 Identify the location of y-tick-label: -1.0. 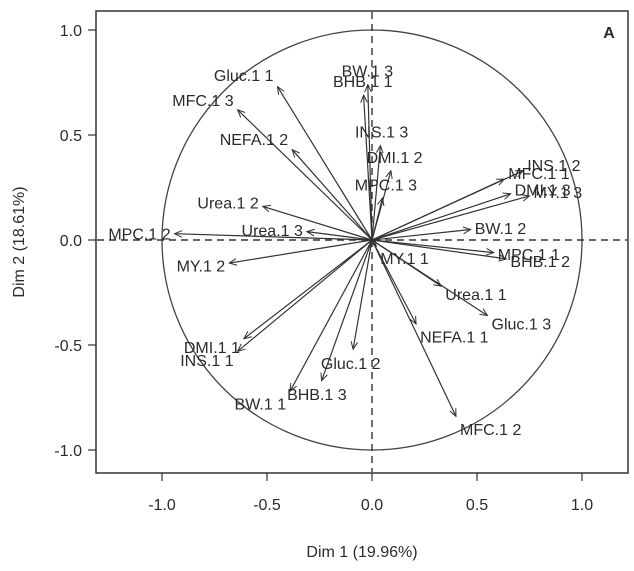
(68, 451).